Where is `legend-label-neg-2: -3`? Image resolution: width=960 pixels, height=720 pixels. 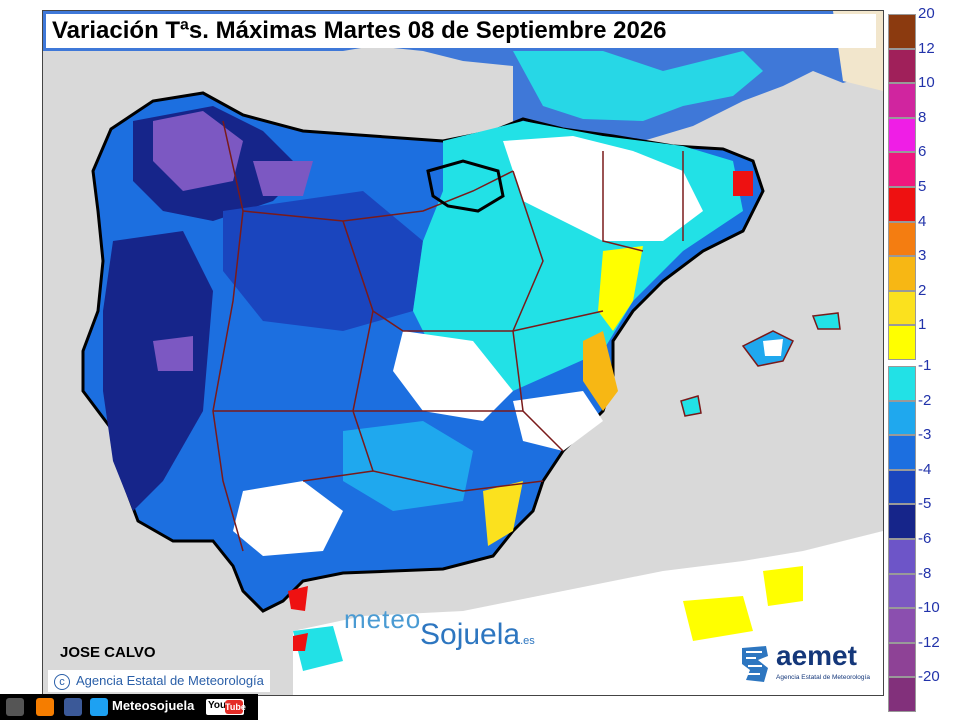
legend-label-neg-2: -3 is located at coordinates (925, 435).